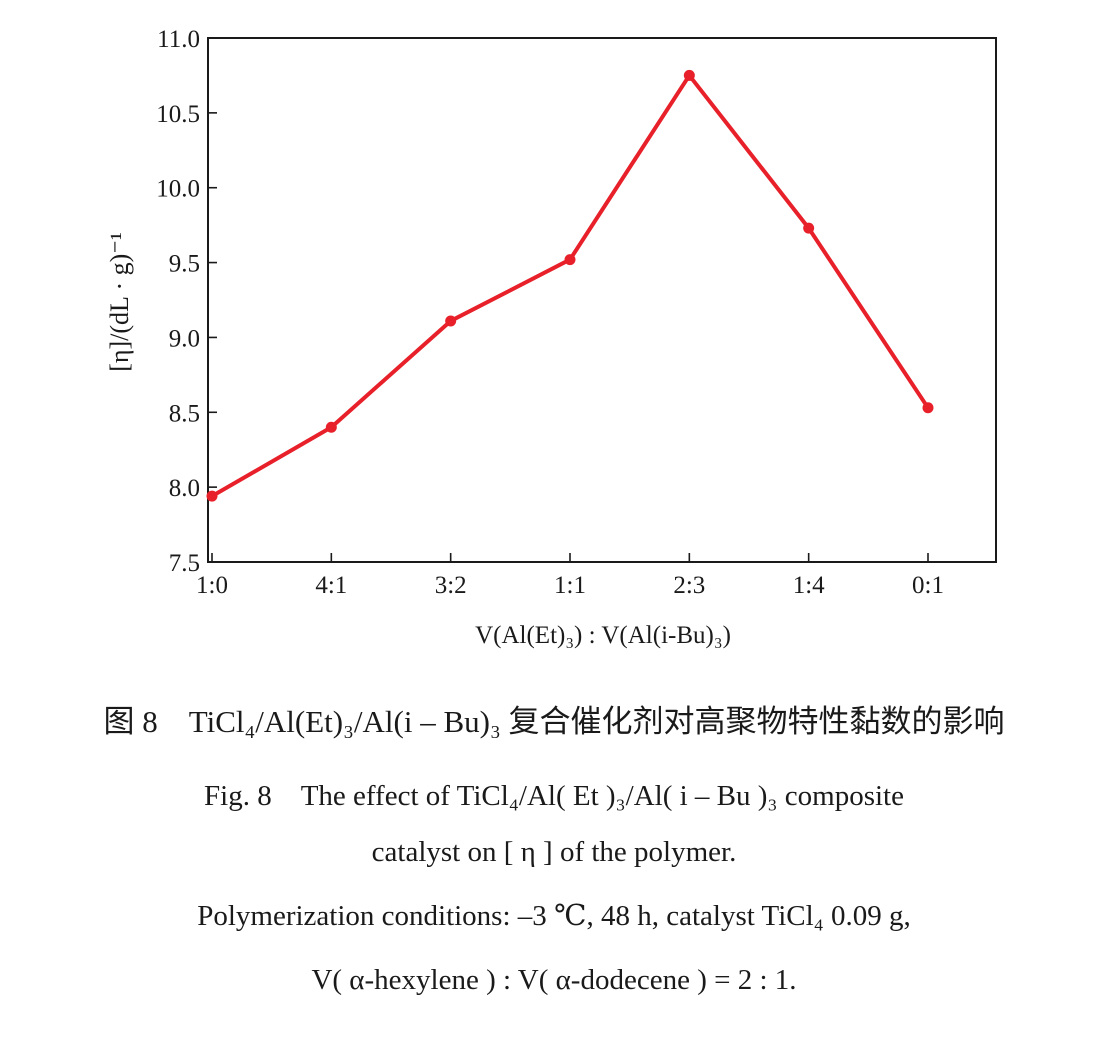  Describe the element at coordinates (184, 264) in the screenshot. I see `y-tick-label: 9.5` at that location.